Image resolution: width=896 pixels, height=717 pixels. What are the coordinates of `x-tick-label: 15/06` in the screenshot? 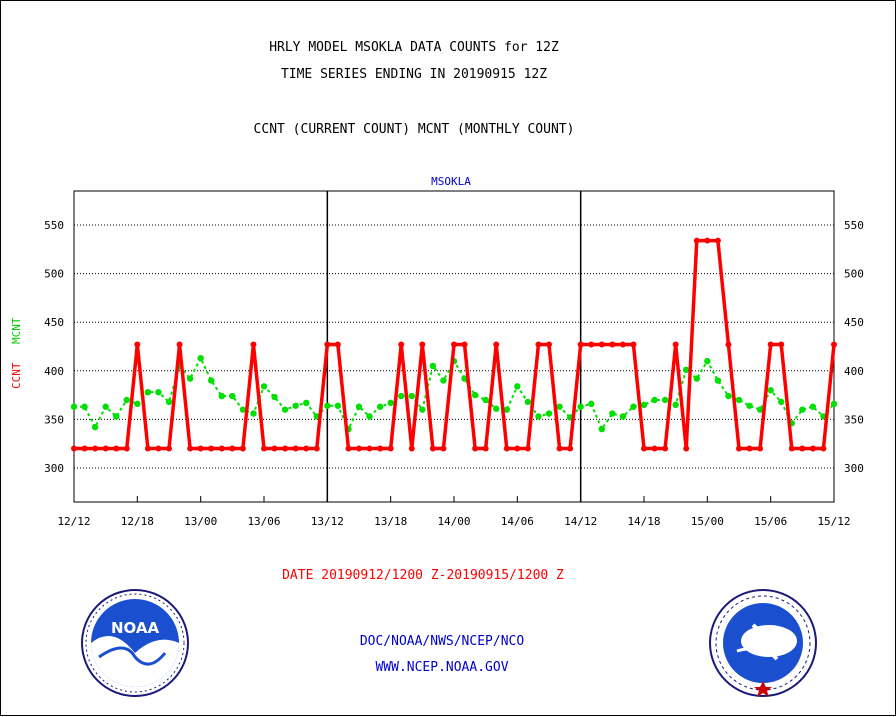 It's located at (770, 521).